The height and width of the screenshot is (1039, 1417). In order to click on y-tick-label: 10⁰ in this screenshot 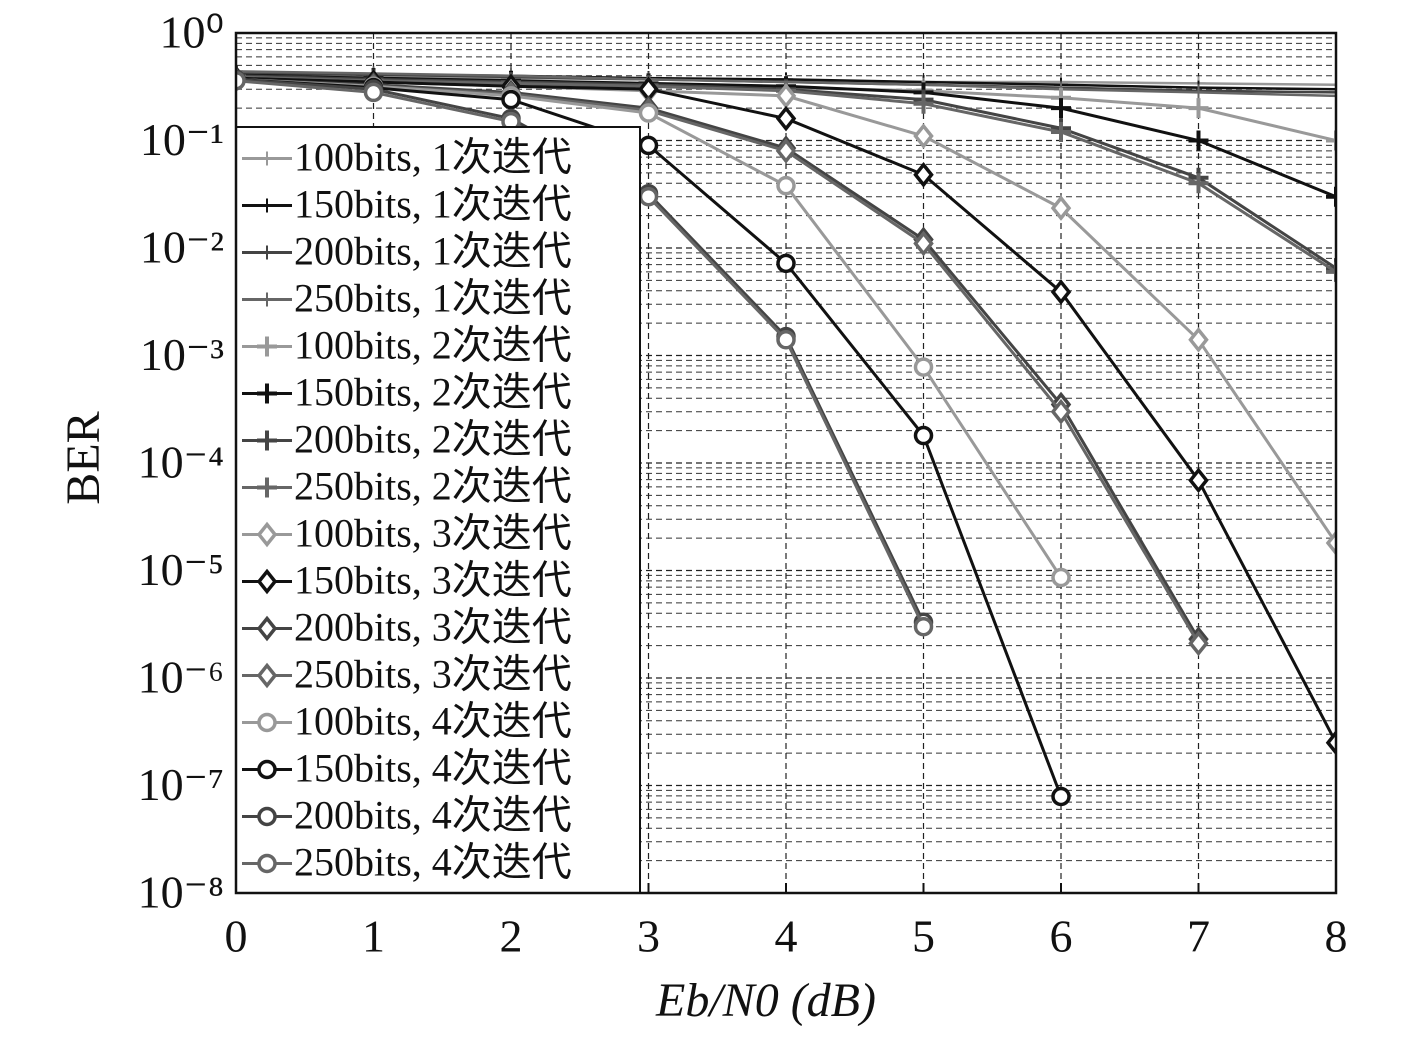, I will do `click(192, 32)`.